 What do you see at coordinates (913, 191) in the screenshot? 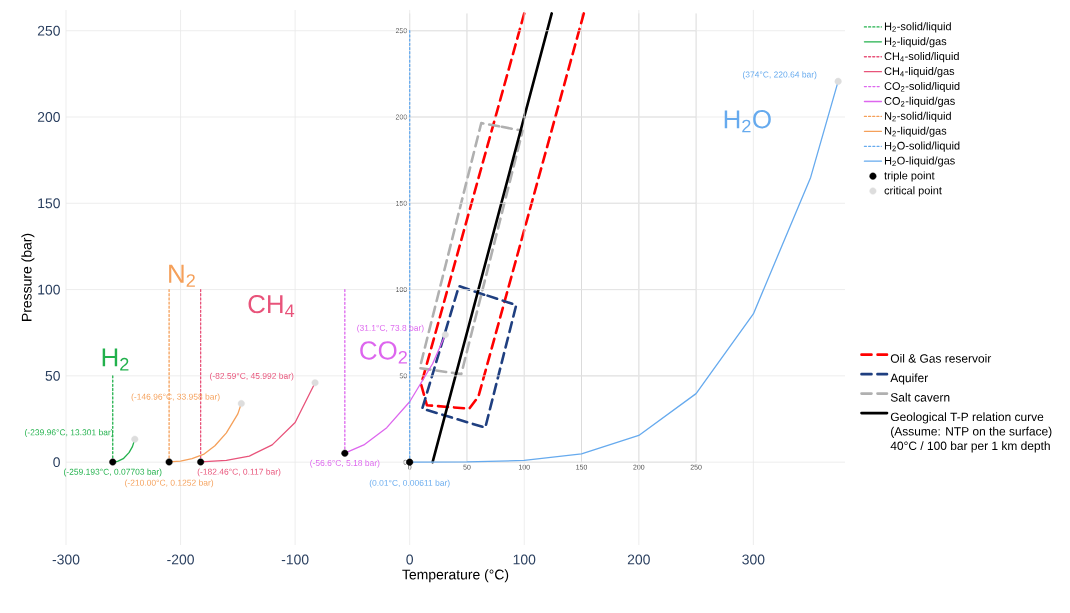
I see `legend-label: critical point` at bounding box center [913, 191].